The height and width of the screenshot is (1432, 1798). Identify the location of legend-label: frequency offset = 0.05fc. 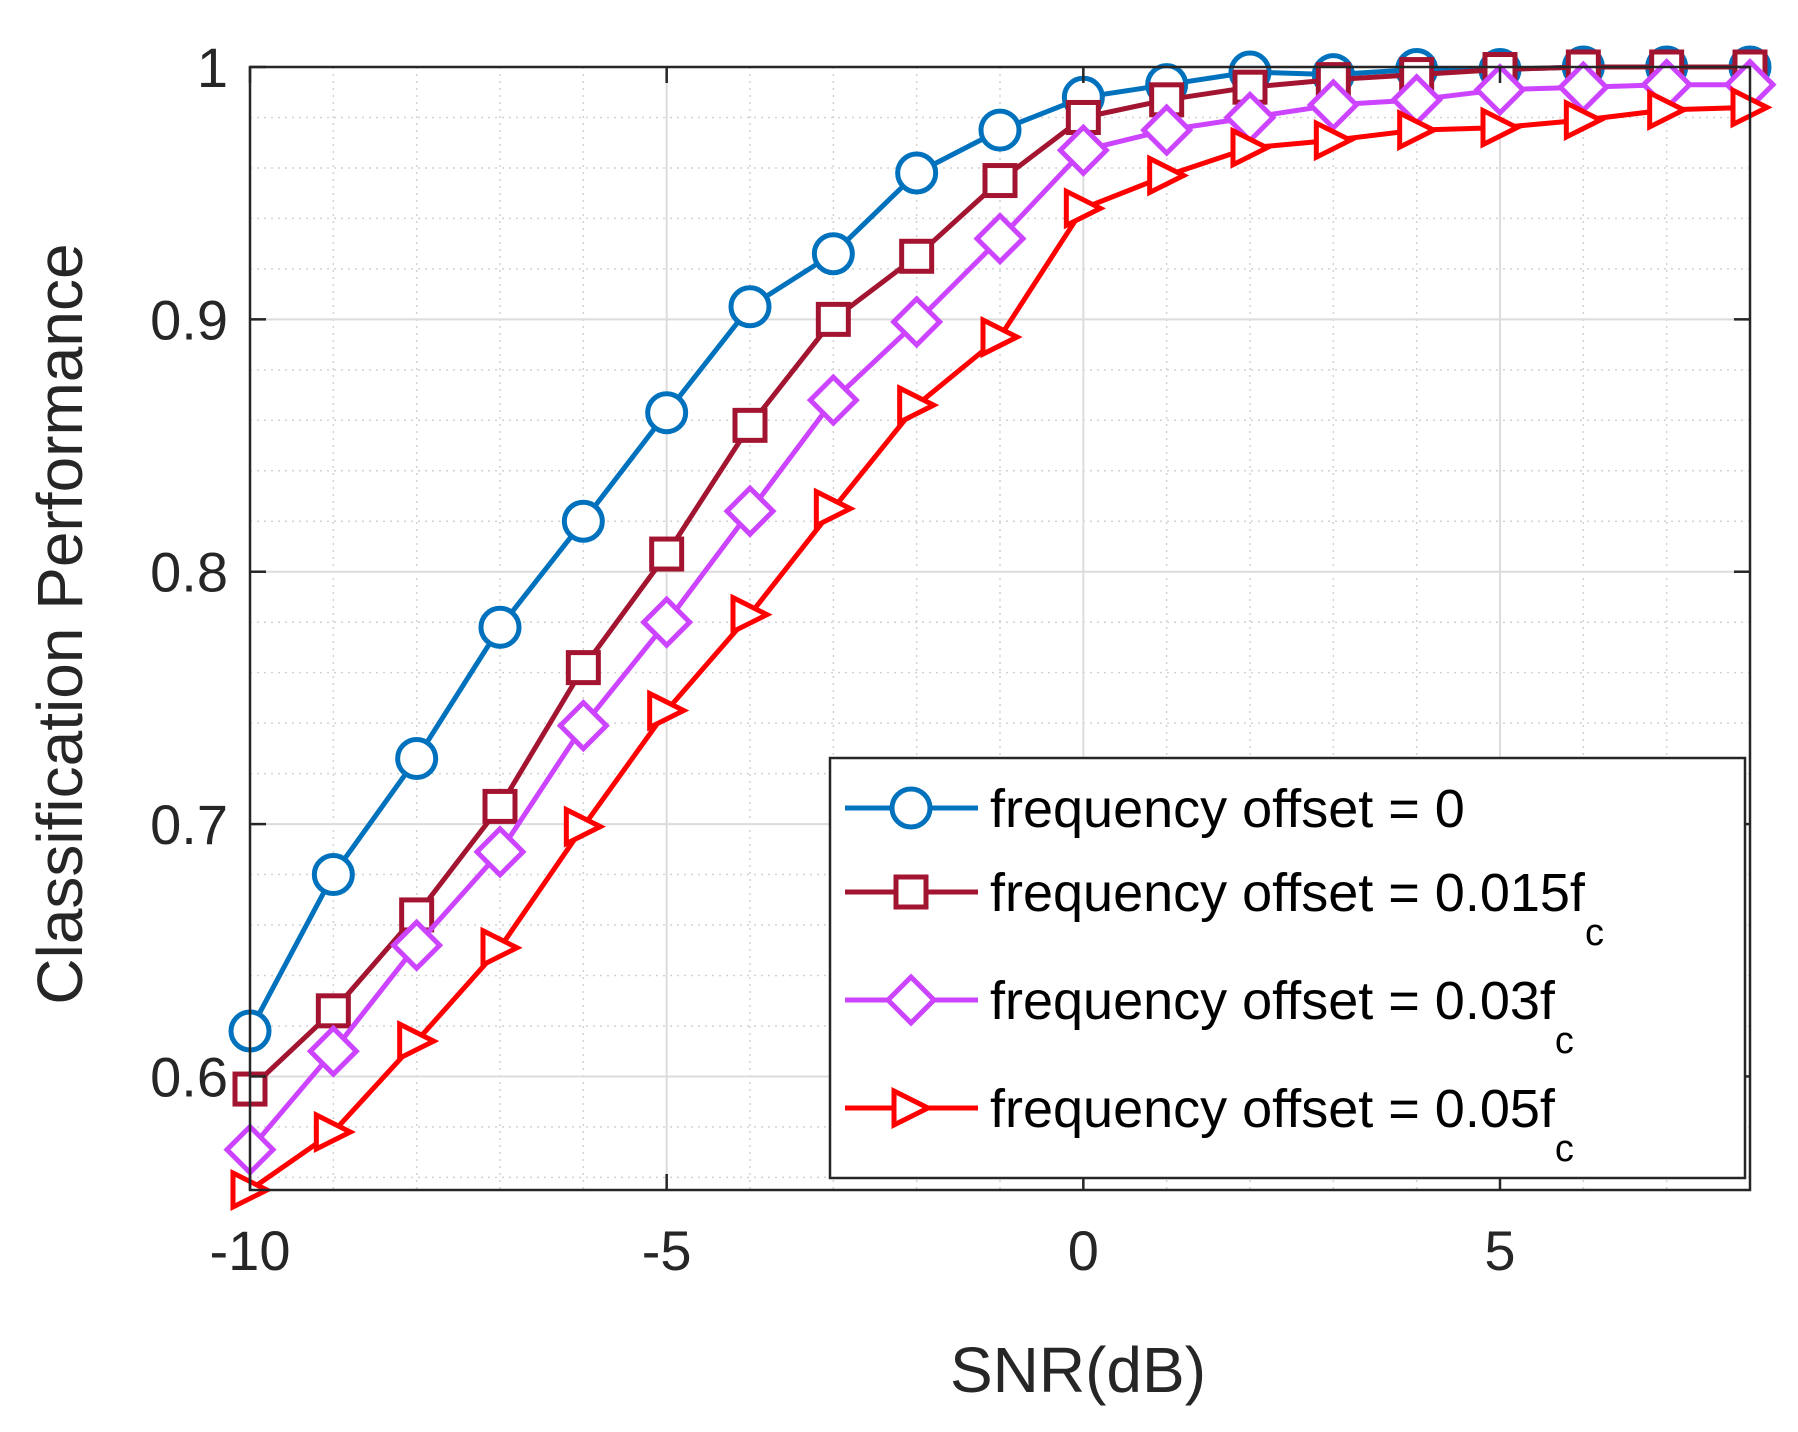
(1282, 1124).